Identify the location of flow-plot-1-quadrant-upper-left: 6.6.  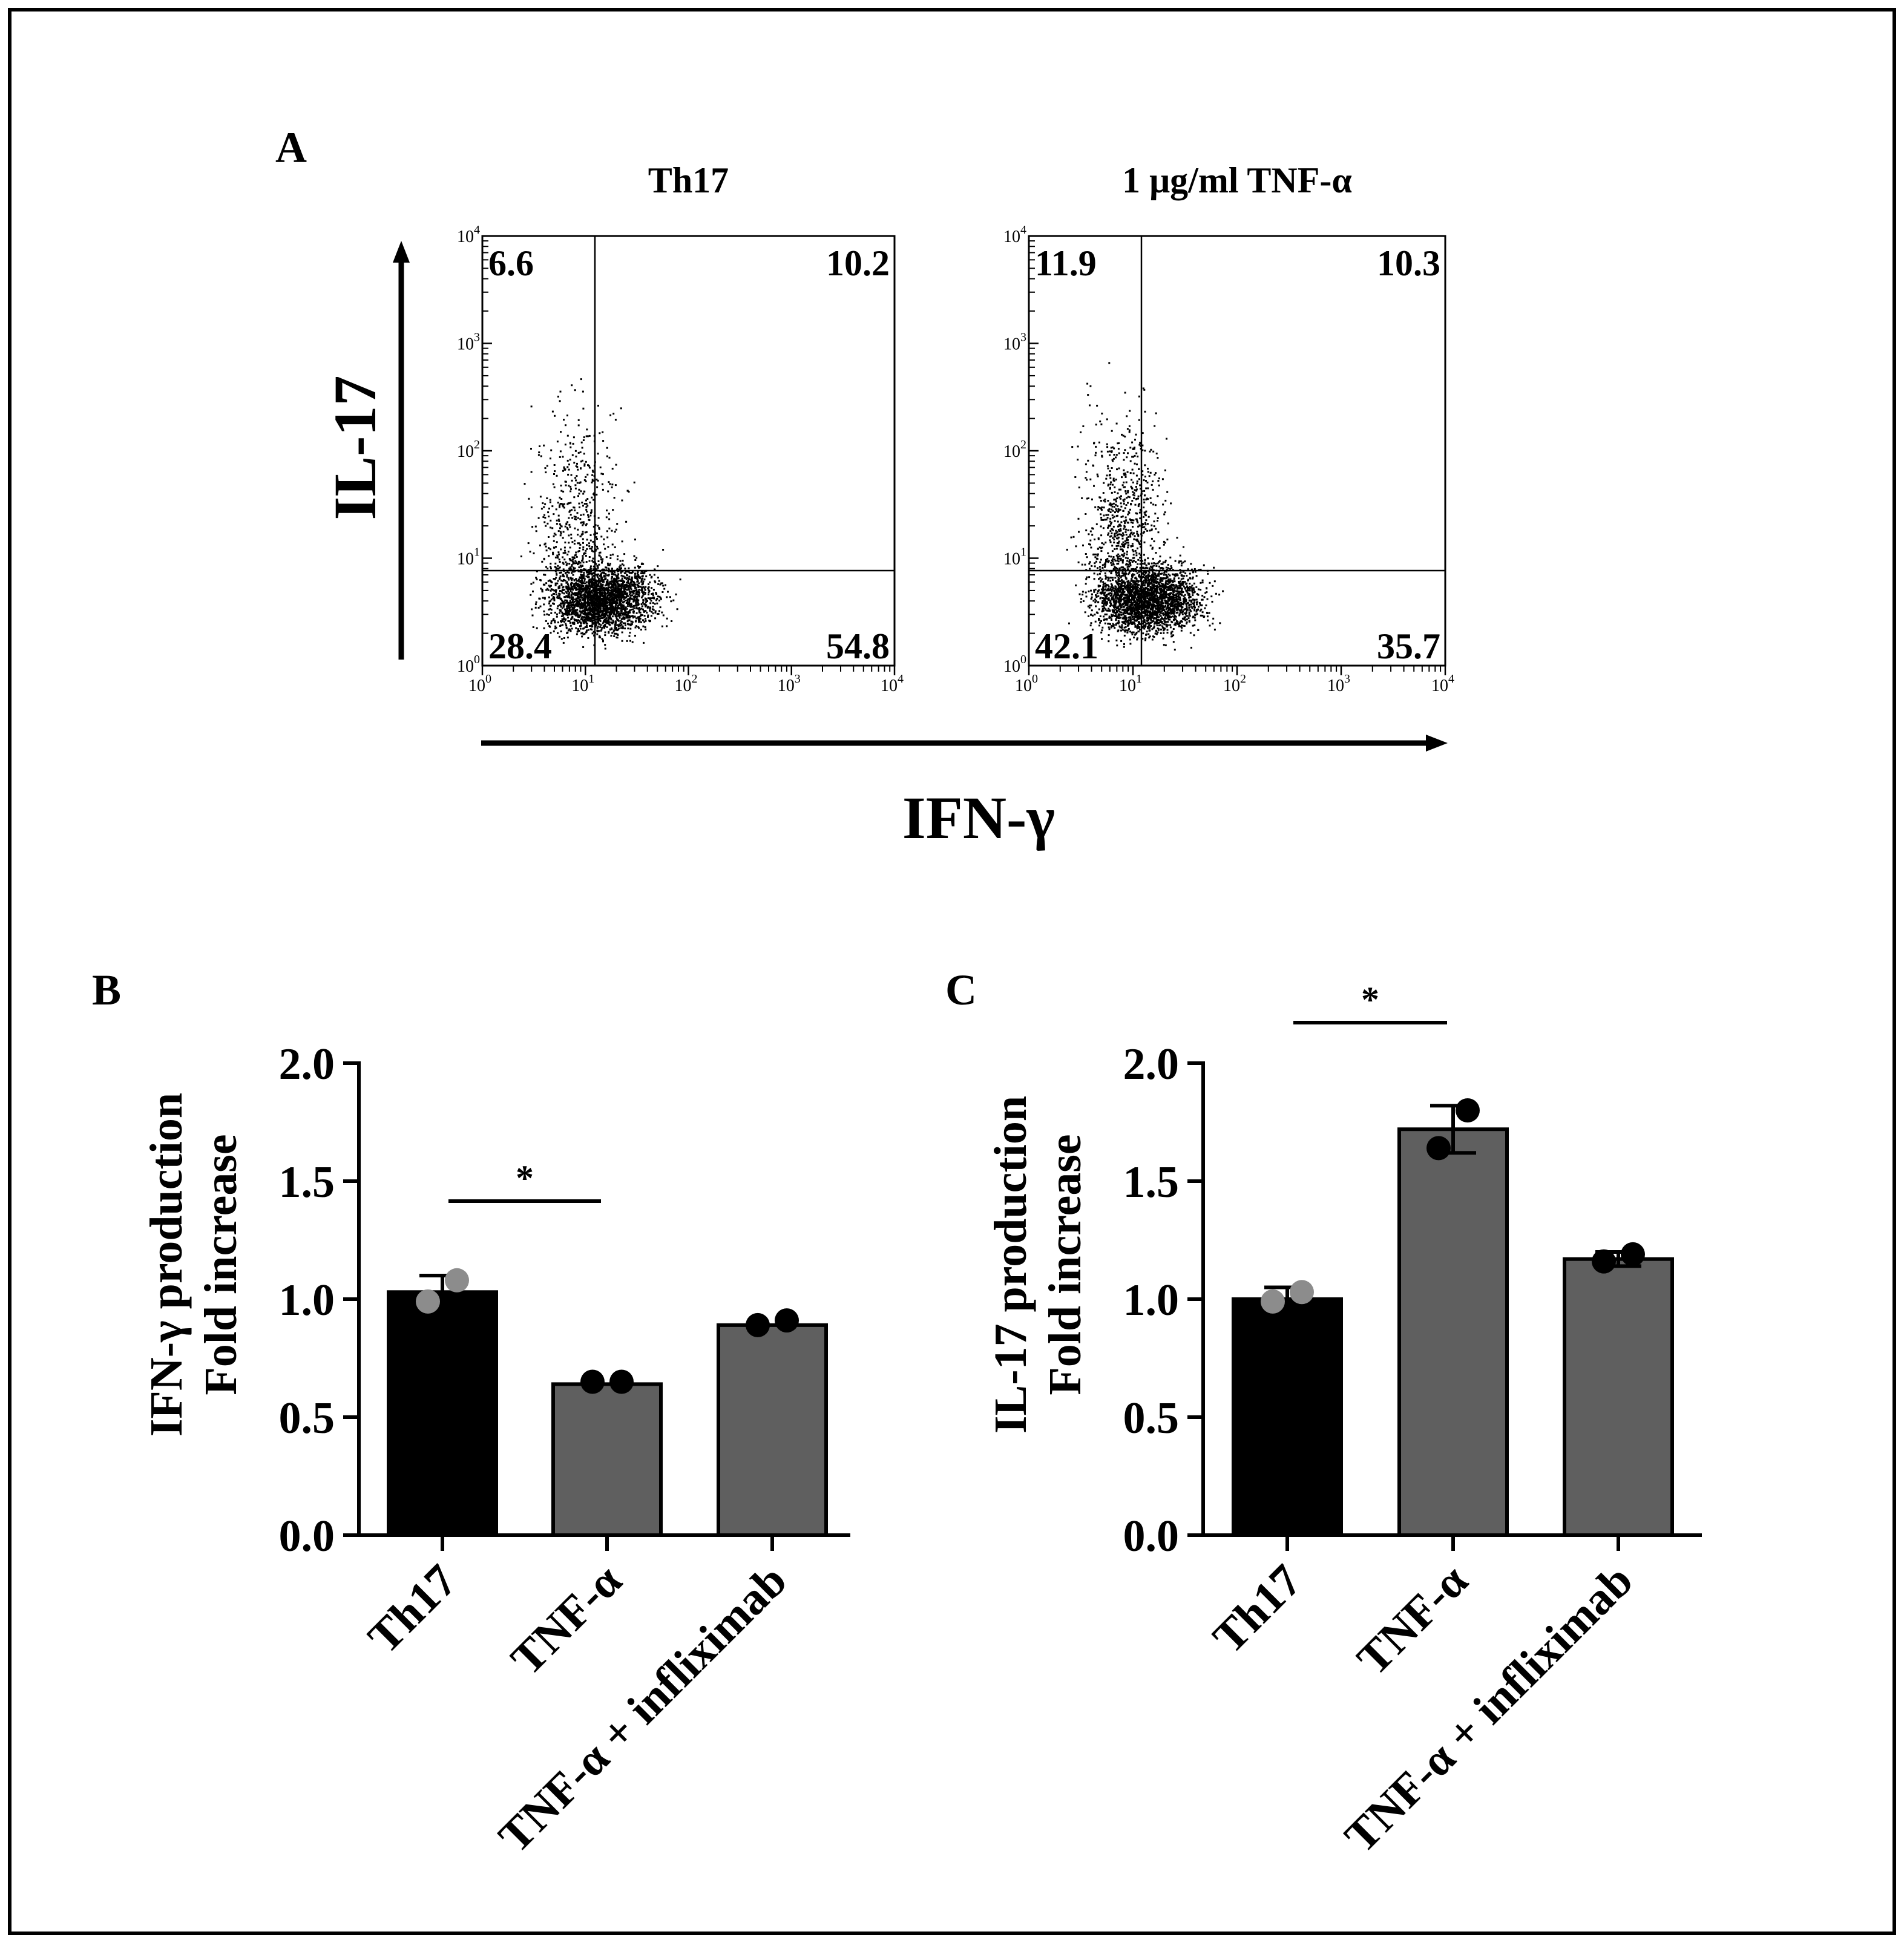
(511, 263).